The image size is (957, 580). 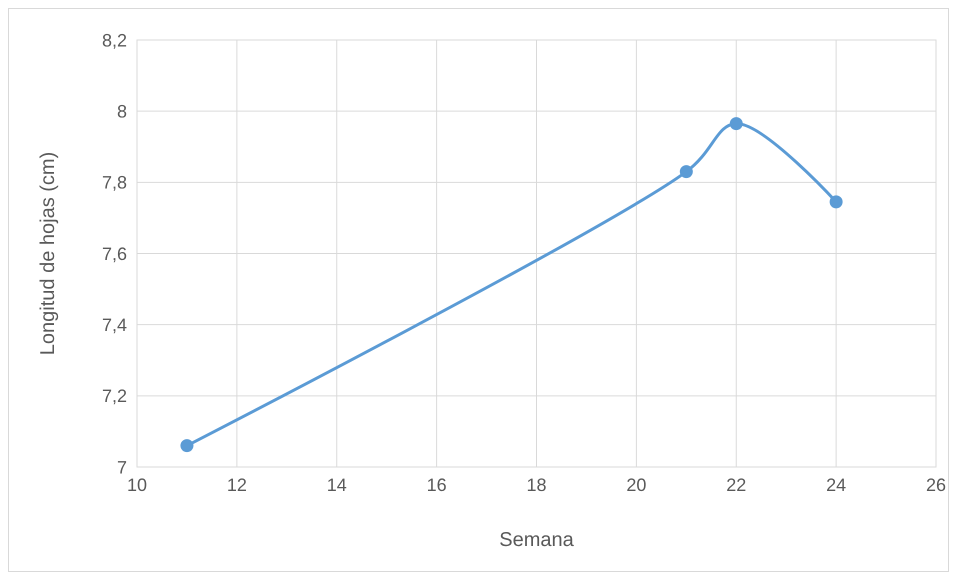 I want to click on x-tick-label: 20, so click(x=636, y=485).